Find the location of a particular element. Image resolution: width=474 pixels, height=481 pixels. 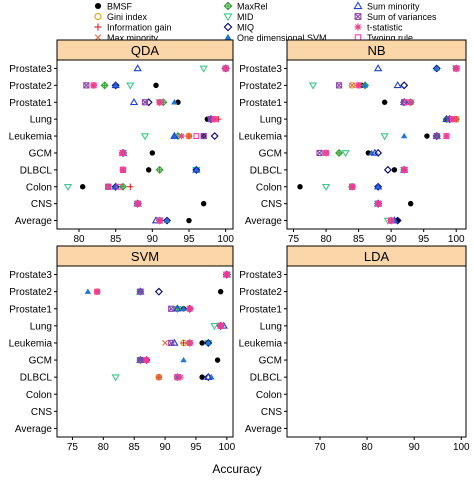

point-nb-prostate1-t-statistic is located at coordinates (410, 102).